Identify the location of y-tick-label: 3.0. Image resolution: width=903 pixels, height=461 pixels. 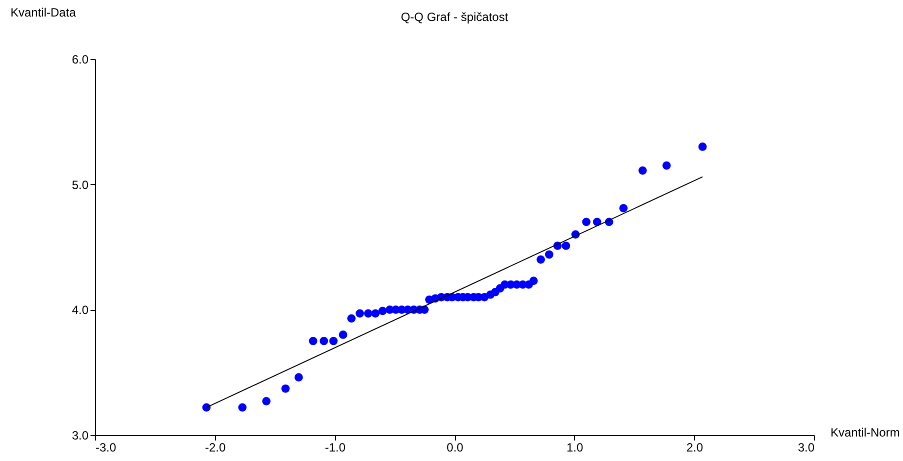
(80, 435).